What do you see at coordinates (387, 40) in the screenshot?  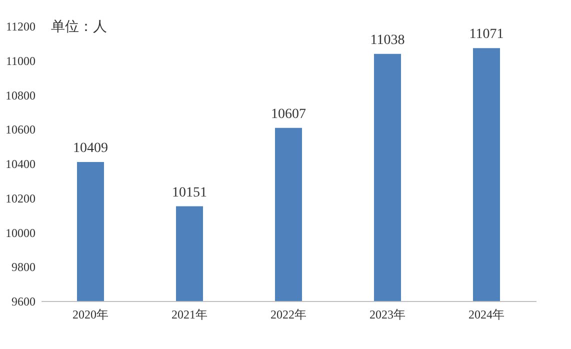 I see `data-label: 11038` at bounding box center [387, 40].